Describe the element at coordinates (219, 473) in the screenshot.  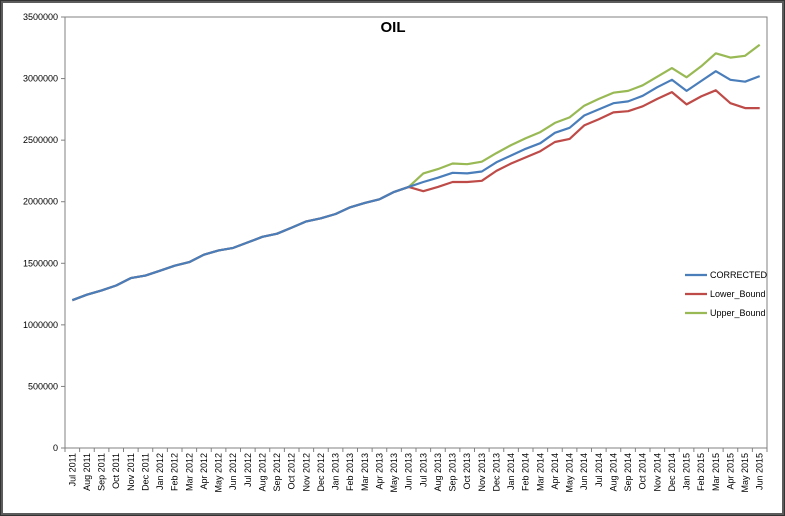
I see `x-tick-label: May 2012` at that location.